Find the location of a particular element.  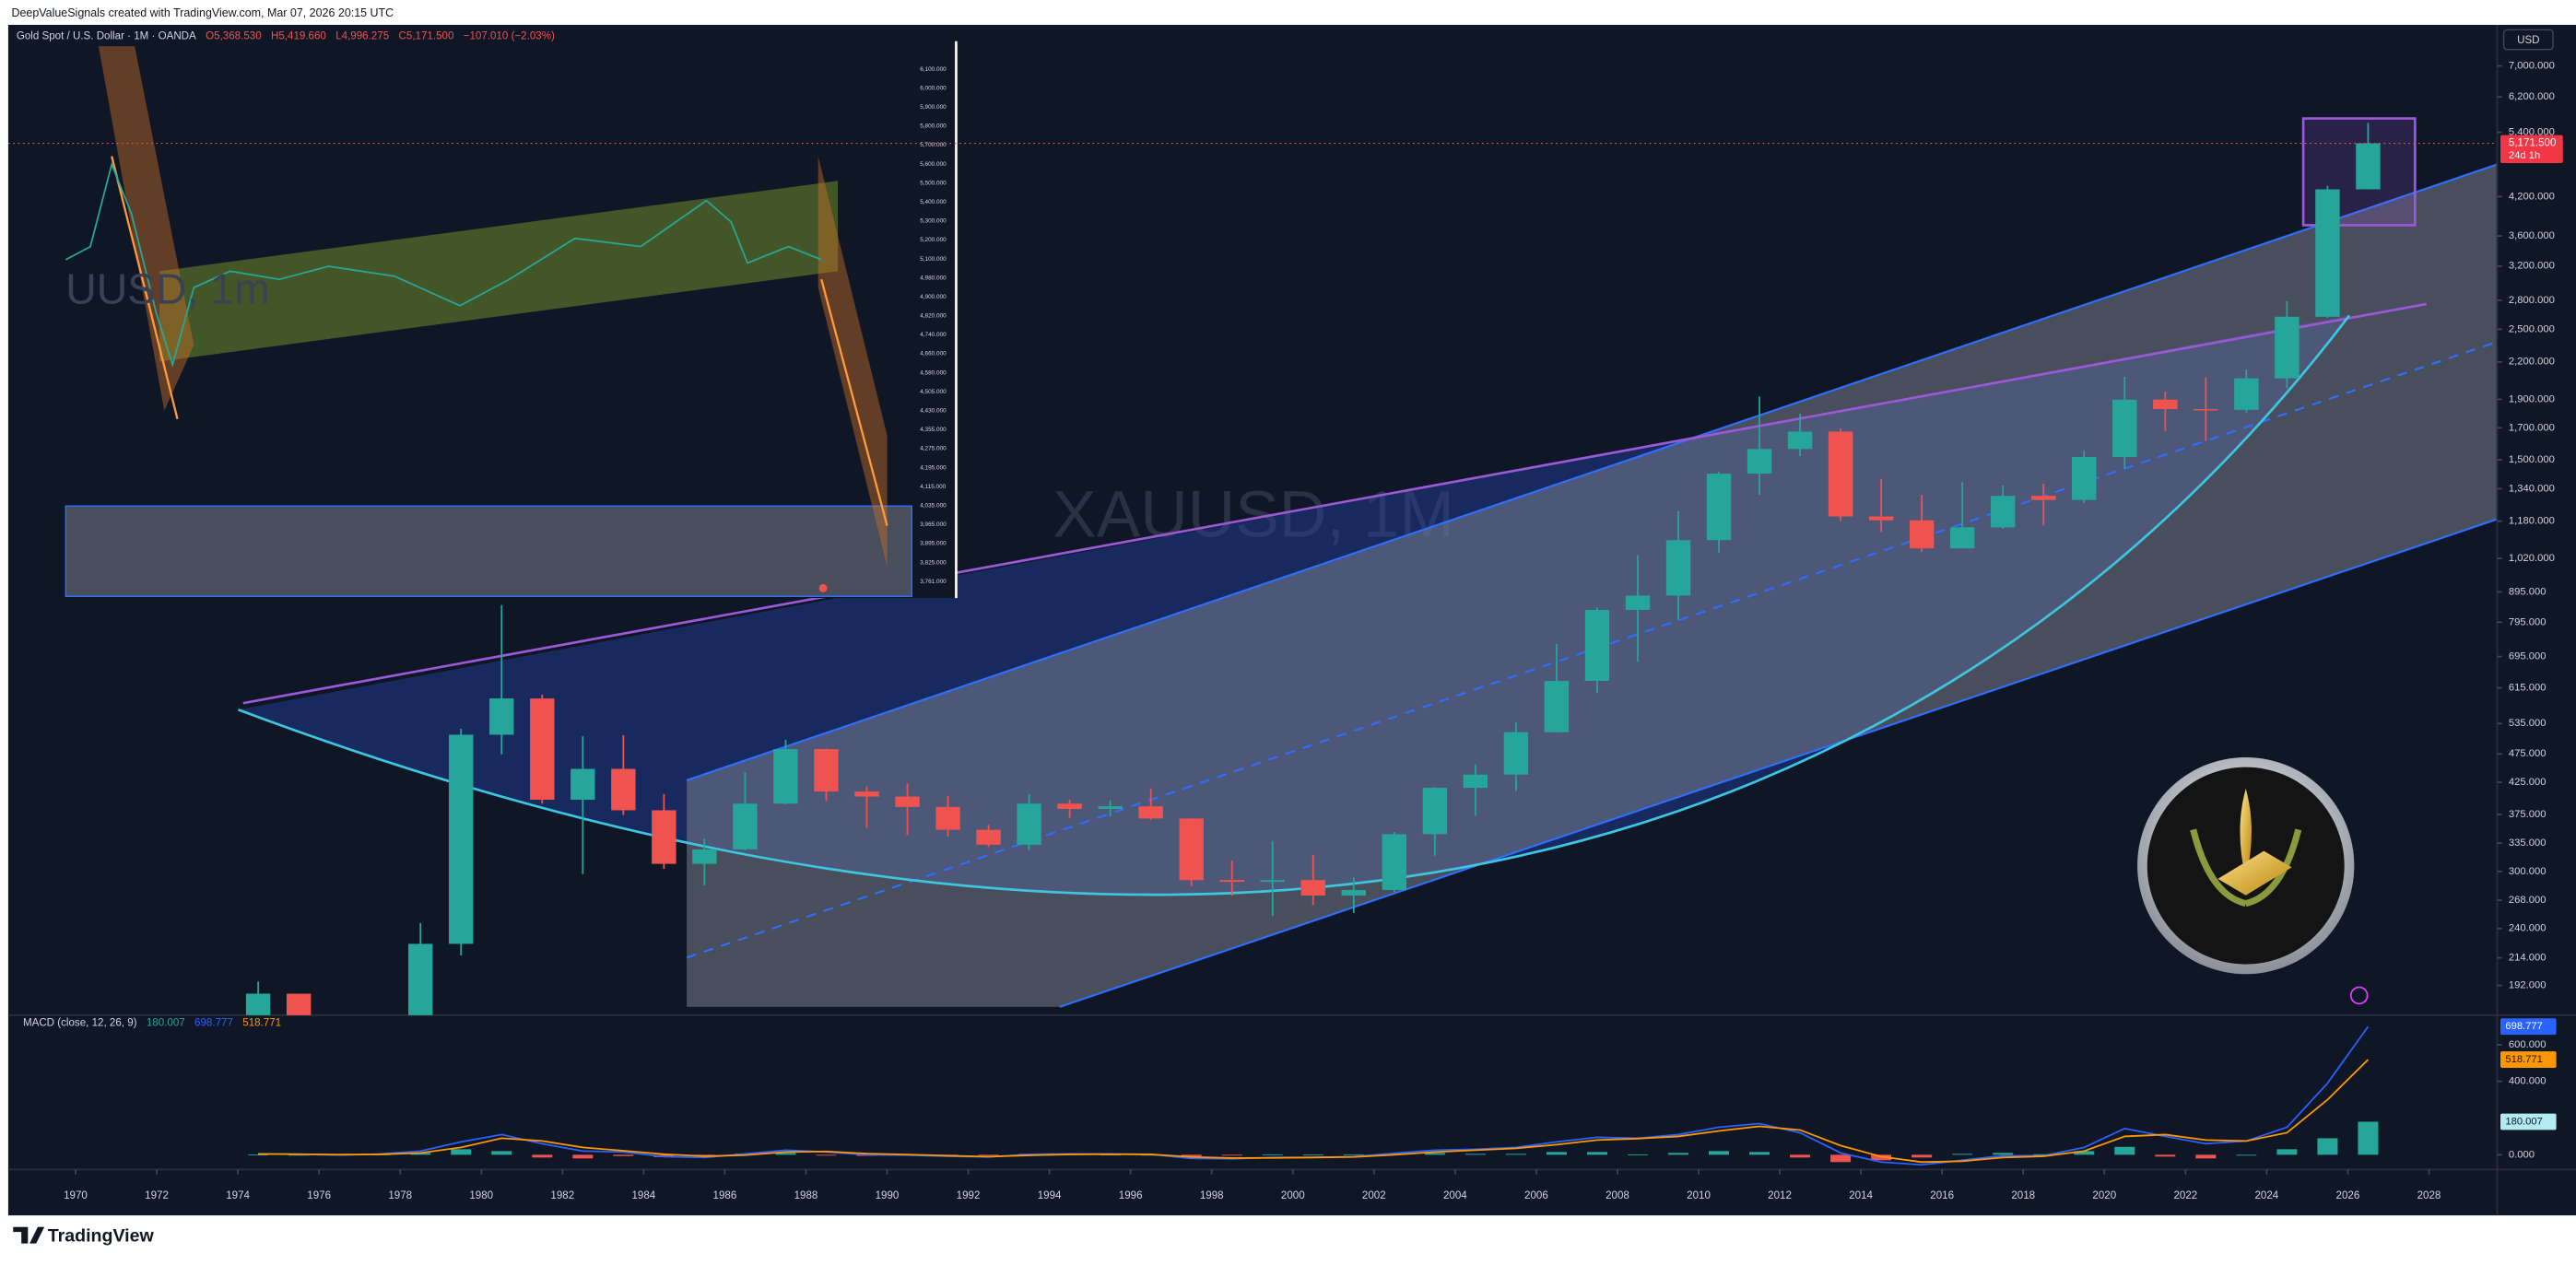

inset-channel is located at coordinates (499, 271).